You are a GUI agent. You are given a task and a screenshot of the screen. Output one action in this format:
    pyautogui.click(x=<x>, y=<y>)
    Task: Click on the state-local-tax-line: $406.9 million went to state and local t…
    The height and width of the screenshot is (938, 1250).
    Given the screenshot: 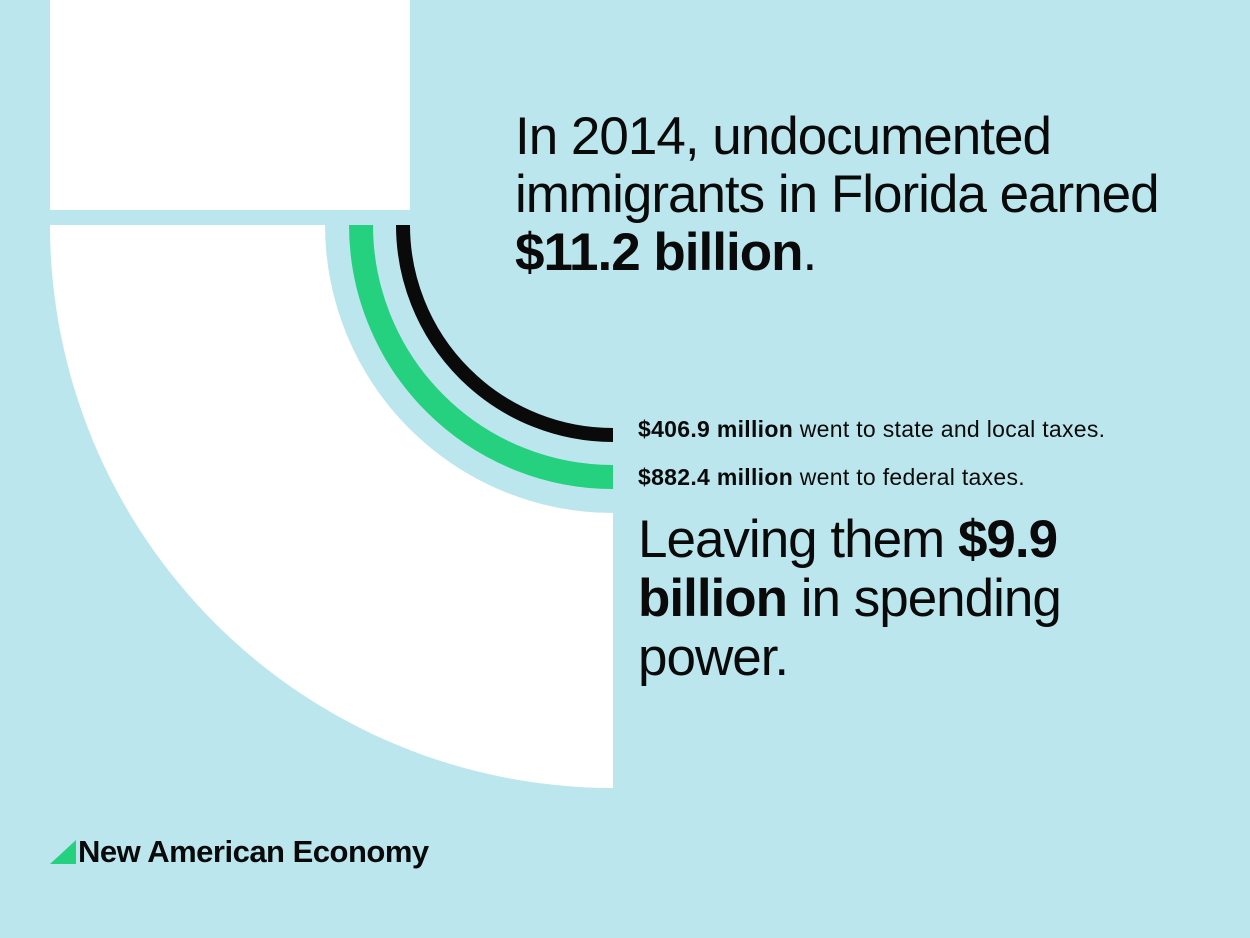 What is the action you would take?
    pyautogui.click(x=938, y=429)
    